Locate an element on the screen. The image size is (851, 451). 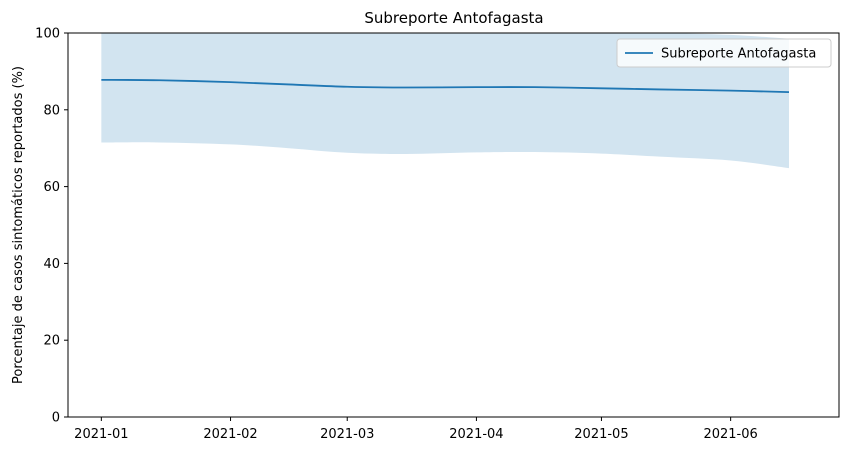
y-tick-label: 60 is located at coordinates (51, 187).